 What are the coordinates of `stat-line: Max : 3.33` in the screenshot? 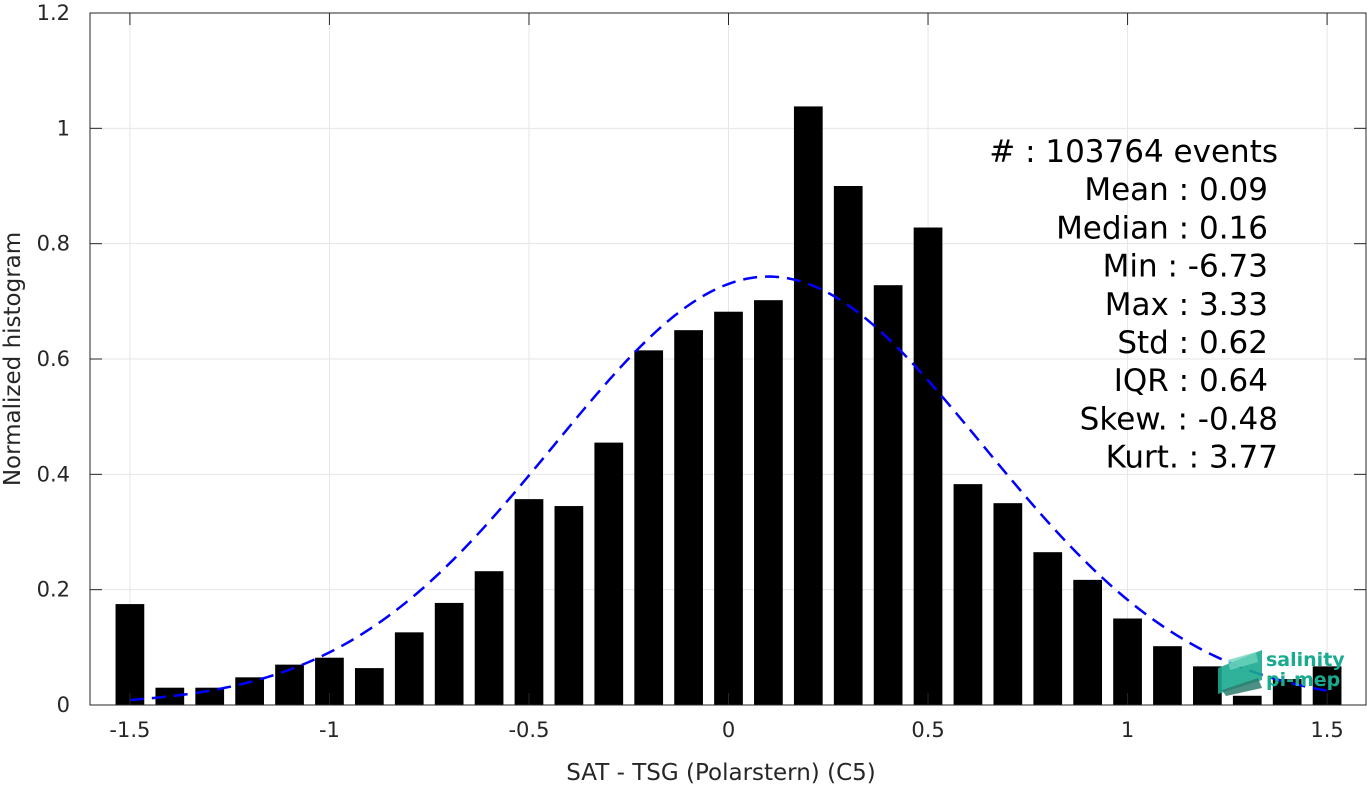 It's located at (1186, 305).